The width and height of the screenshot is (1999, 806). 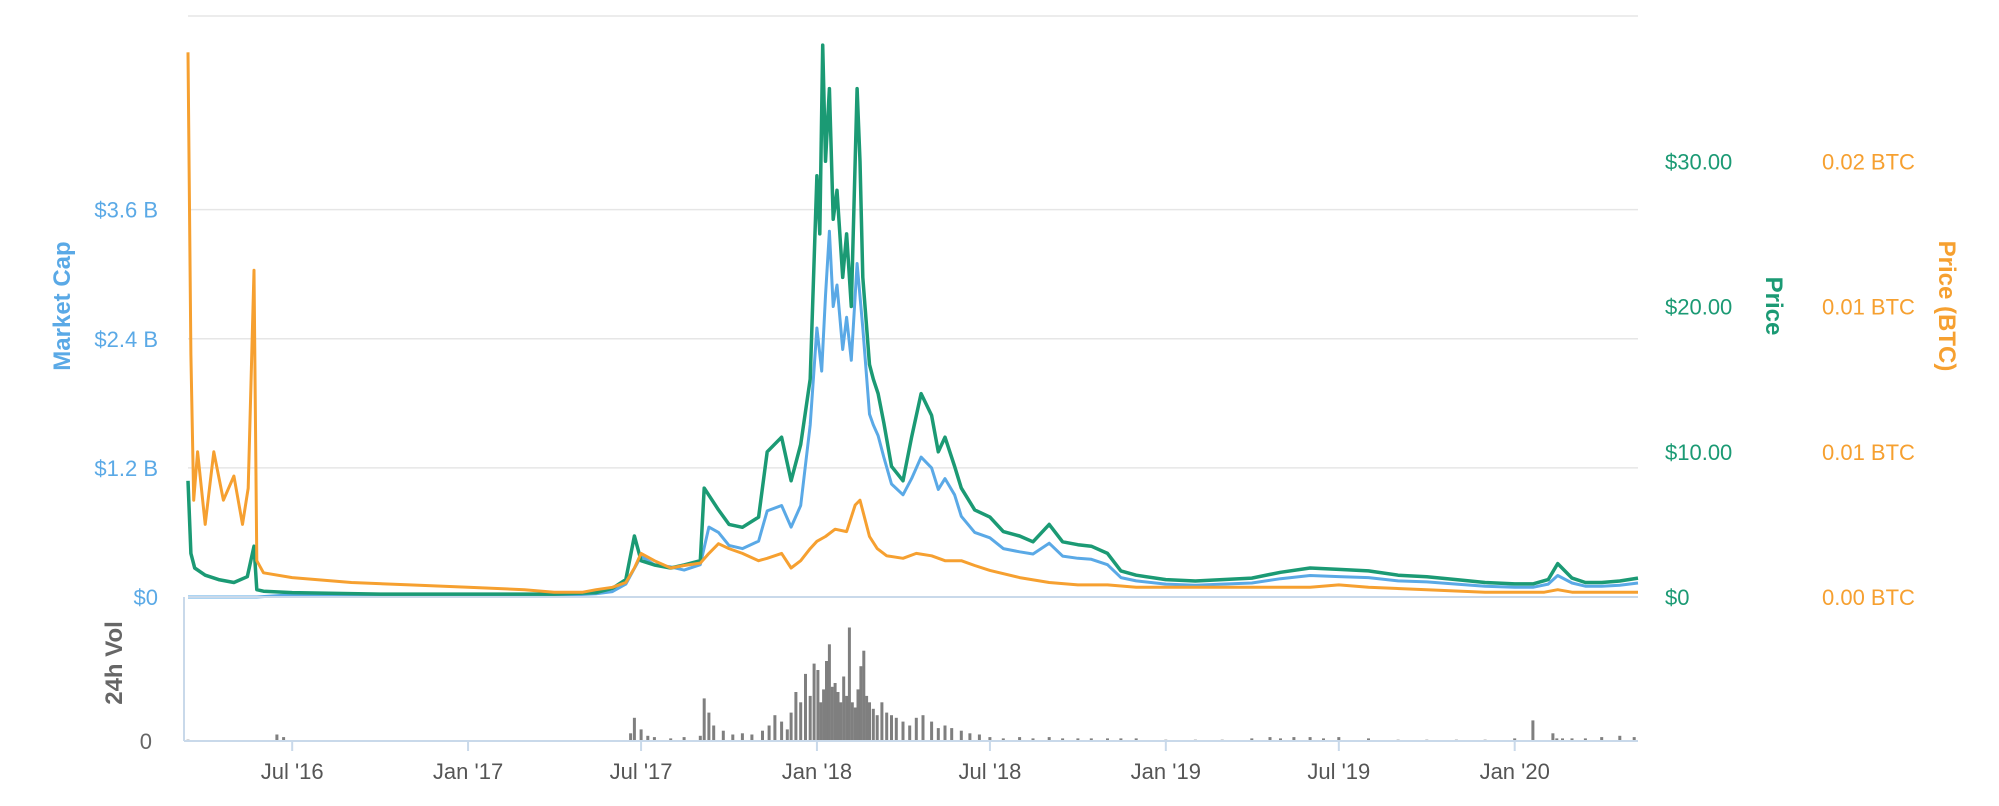 What do you see at coordinates (126, 468) in the screenshot?
I see `y-tick-label-market-cap: $1.2 B` at bounding box center [126, 468].